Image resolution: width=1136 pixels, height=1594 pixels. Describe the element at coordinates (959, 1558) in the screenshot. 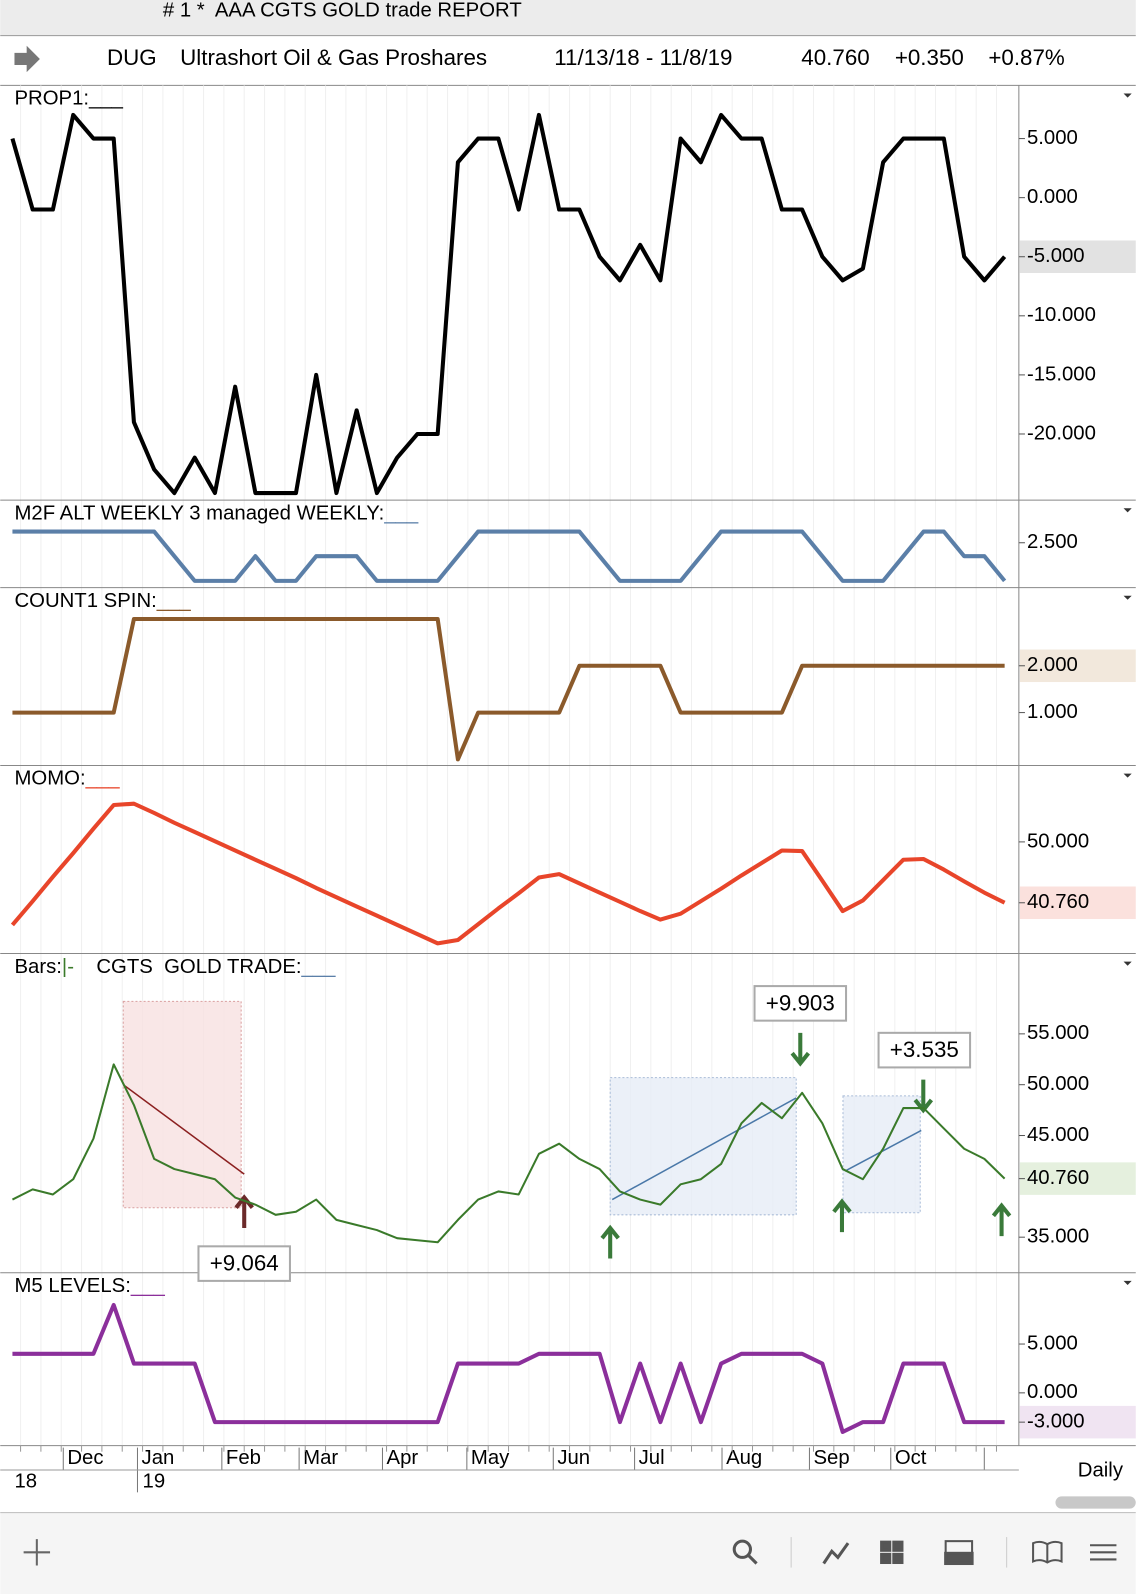

I see `panel-icon` at that location.